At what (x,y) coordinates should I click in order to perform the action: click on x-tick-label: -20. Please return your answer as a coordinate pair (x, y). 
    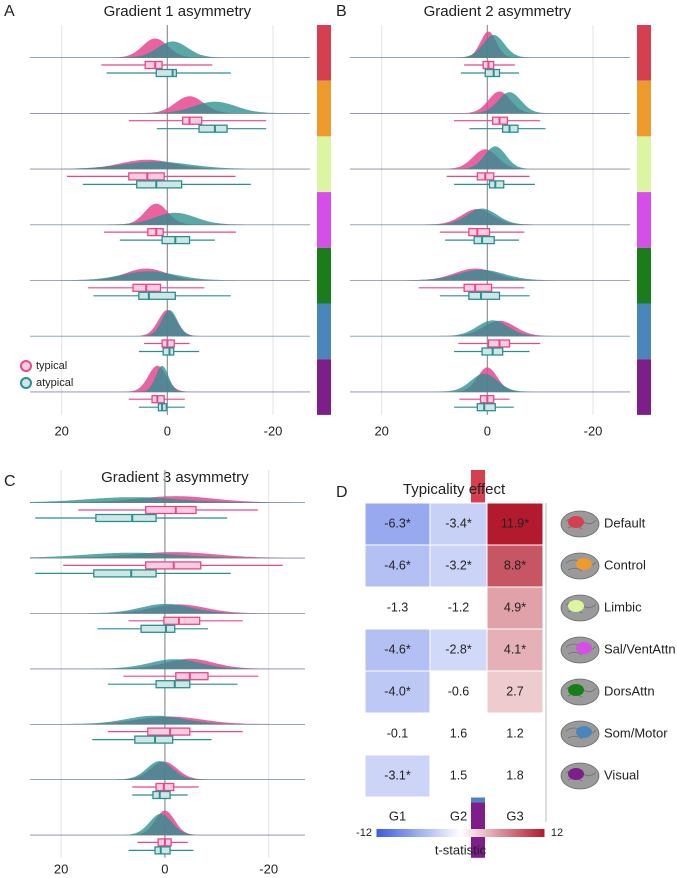
    Looking at the image, I should click on (268, 868).